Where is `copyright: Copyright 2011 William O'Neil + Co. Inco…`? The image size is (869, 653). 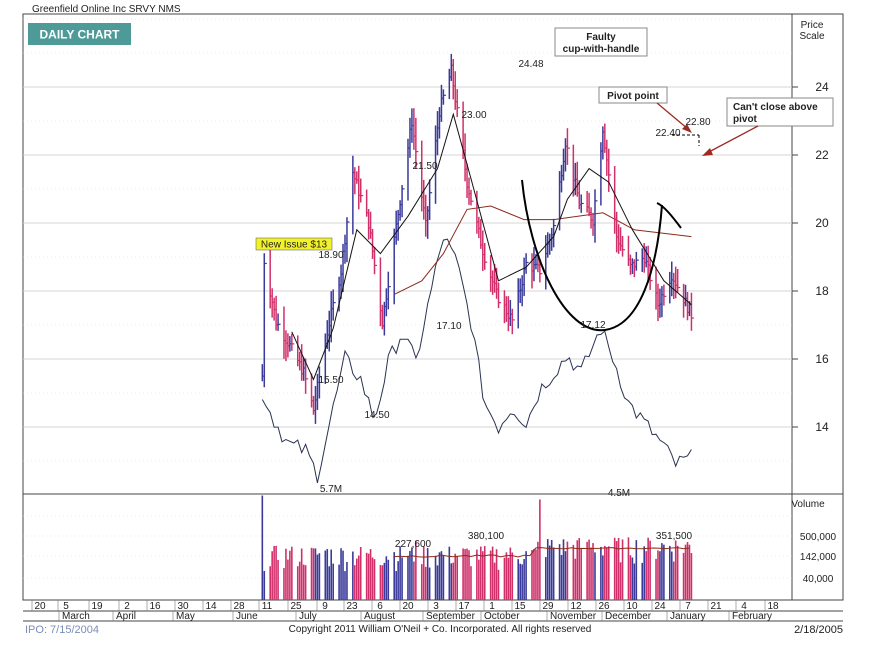
copyright: Copyright 2011 William O'Neil + Co. Inco… is located at coordinates (440, 629).